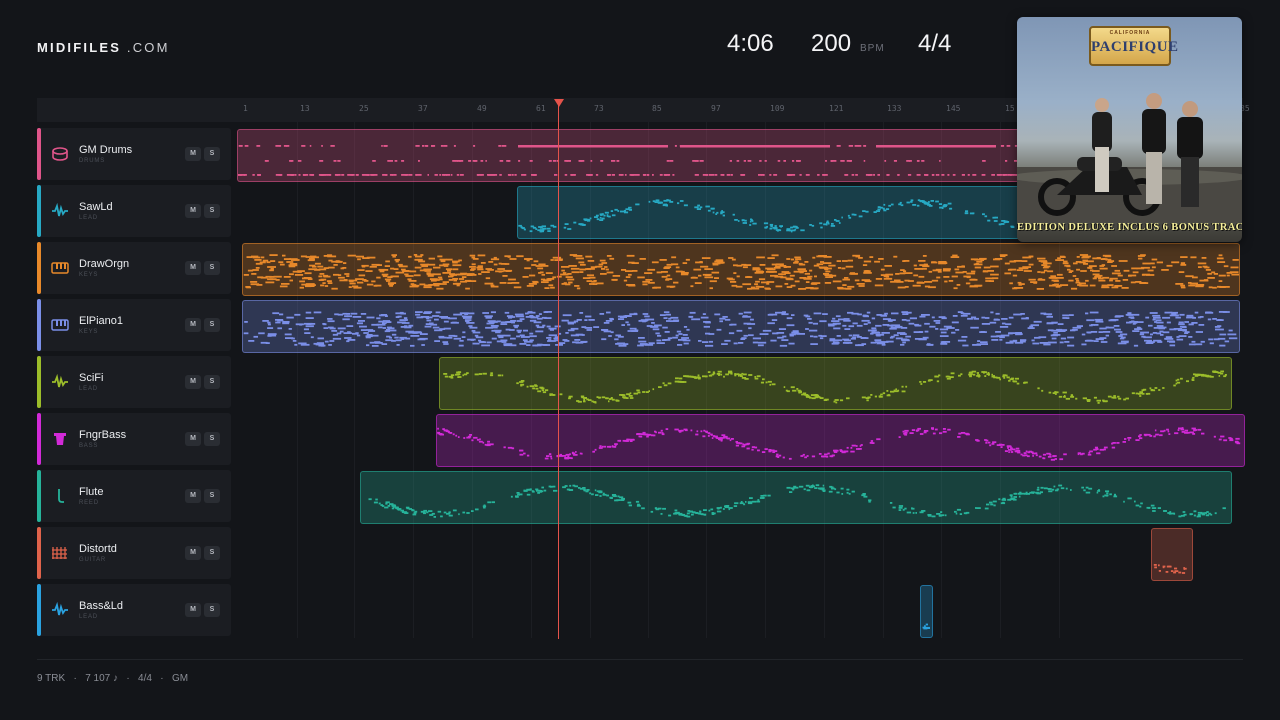 This screenshot has height=720, width=1280. What do you see at coordinates (134, 610) in the screenshot?
I see `track-row-bass-ld: Bass&Ld LEAD M S` at bounding box center [134, 610].